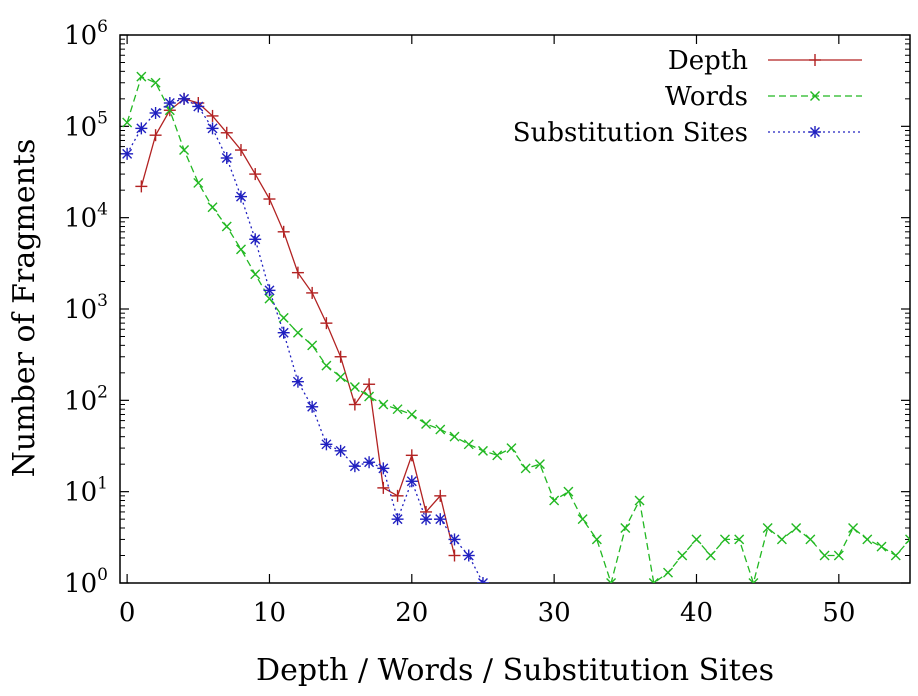 Image resolution: width=918 pixels, height=696 pixels. What do you see at coordinates (706, 97) in the screenshot?
I see `legend-label: Words` at bounding box center [706, 97].